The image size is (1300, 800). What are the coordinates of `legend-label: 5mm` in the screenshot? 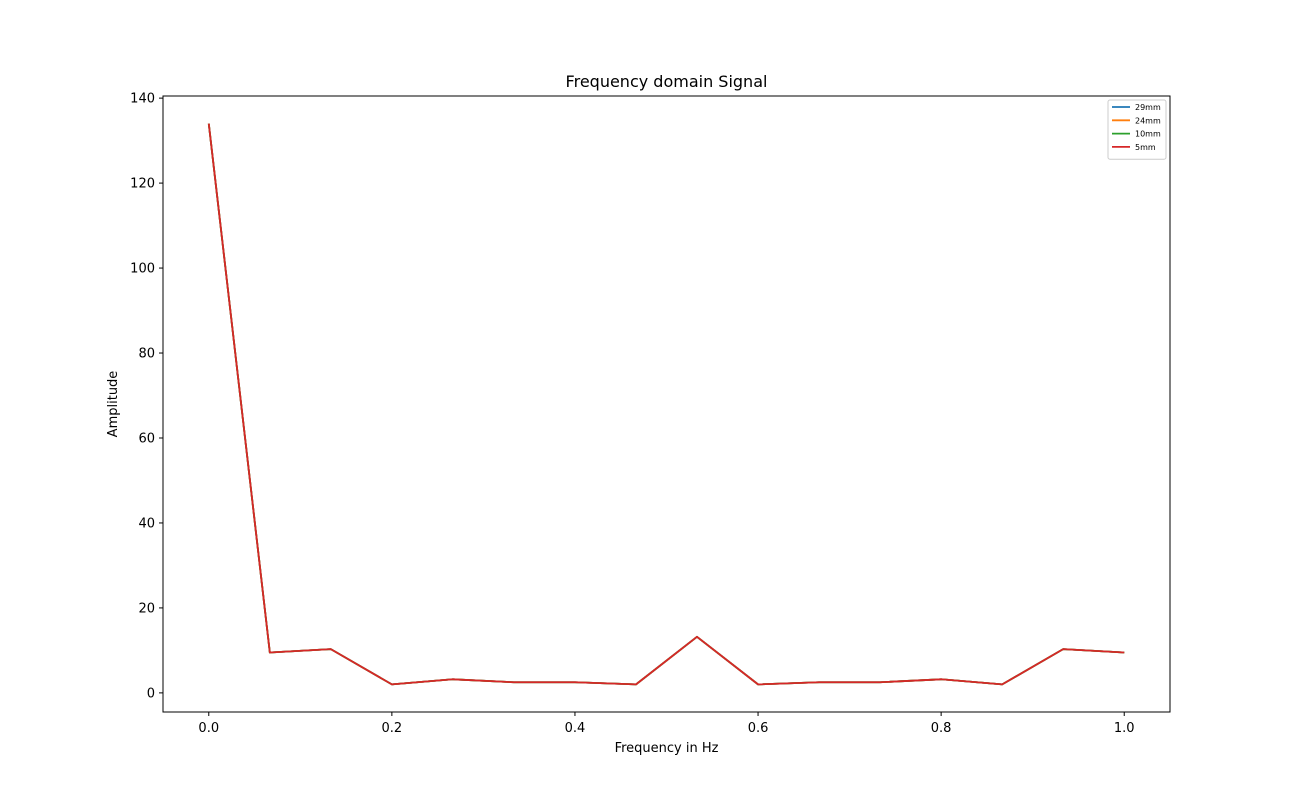 It's located at (1145, 147).